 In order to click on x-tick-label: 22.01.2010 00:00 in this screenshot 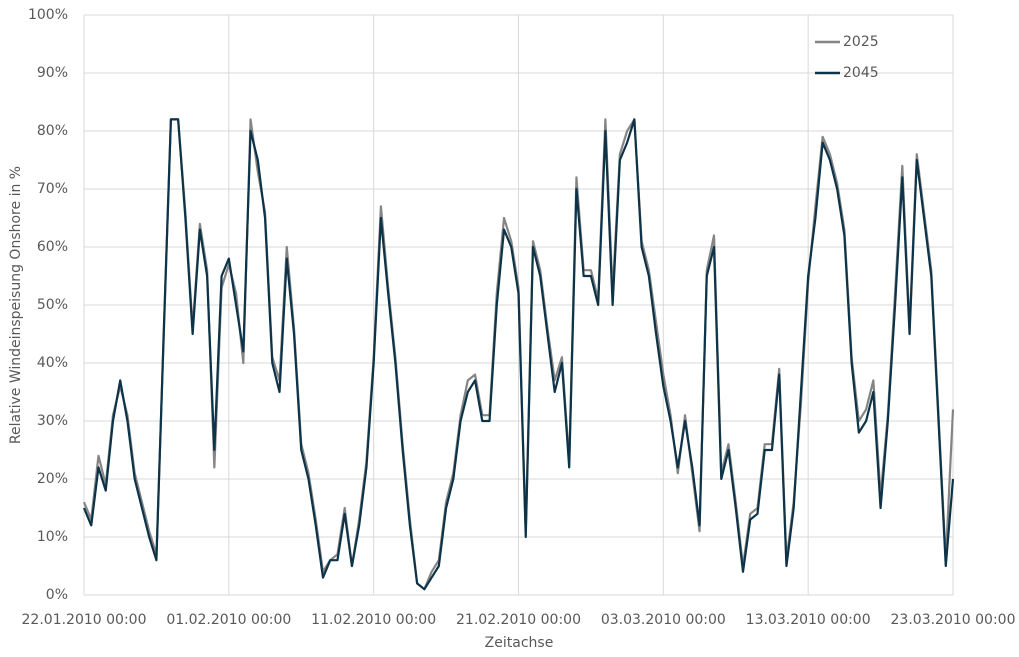, I will do `click(84, 620)`.